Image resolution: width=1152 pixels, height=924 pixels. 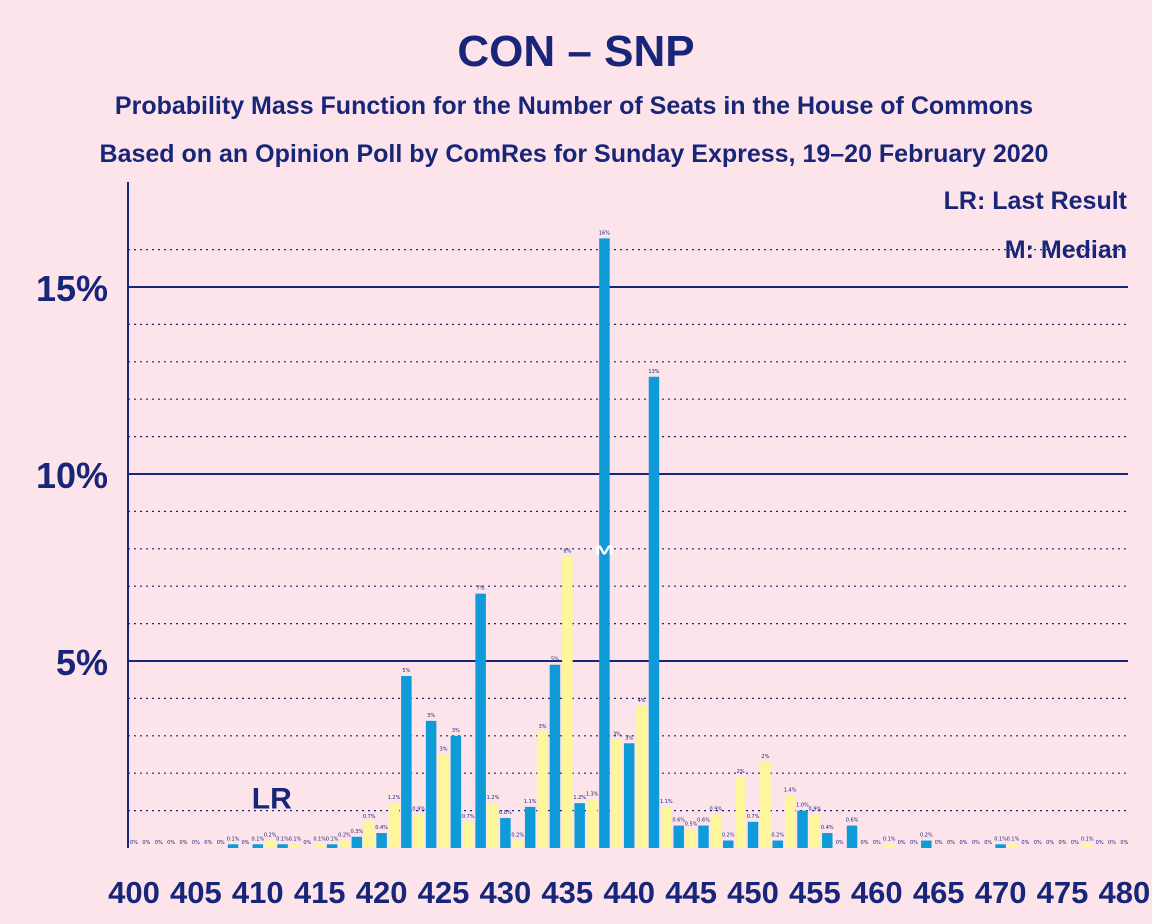 What do you see at coordinates (456, 731) in the screenshot?
I see `bar-label-426: 3%` at bounding box center [456, 731].